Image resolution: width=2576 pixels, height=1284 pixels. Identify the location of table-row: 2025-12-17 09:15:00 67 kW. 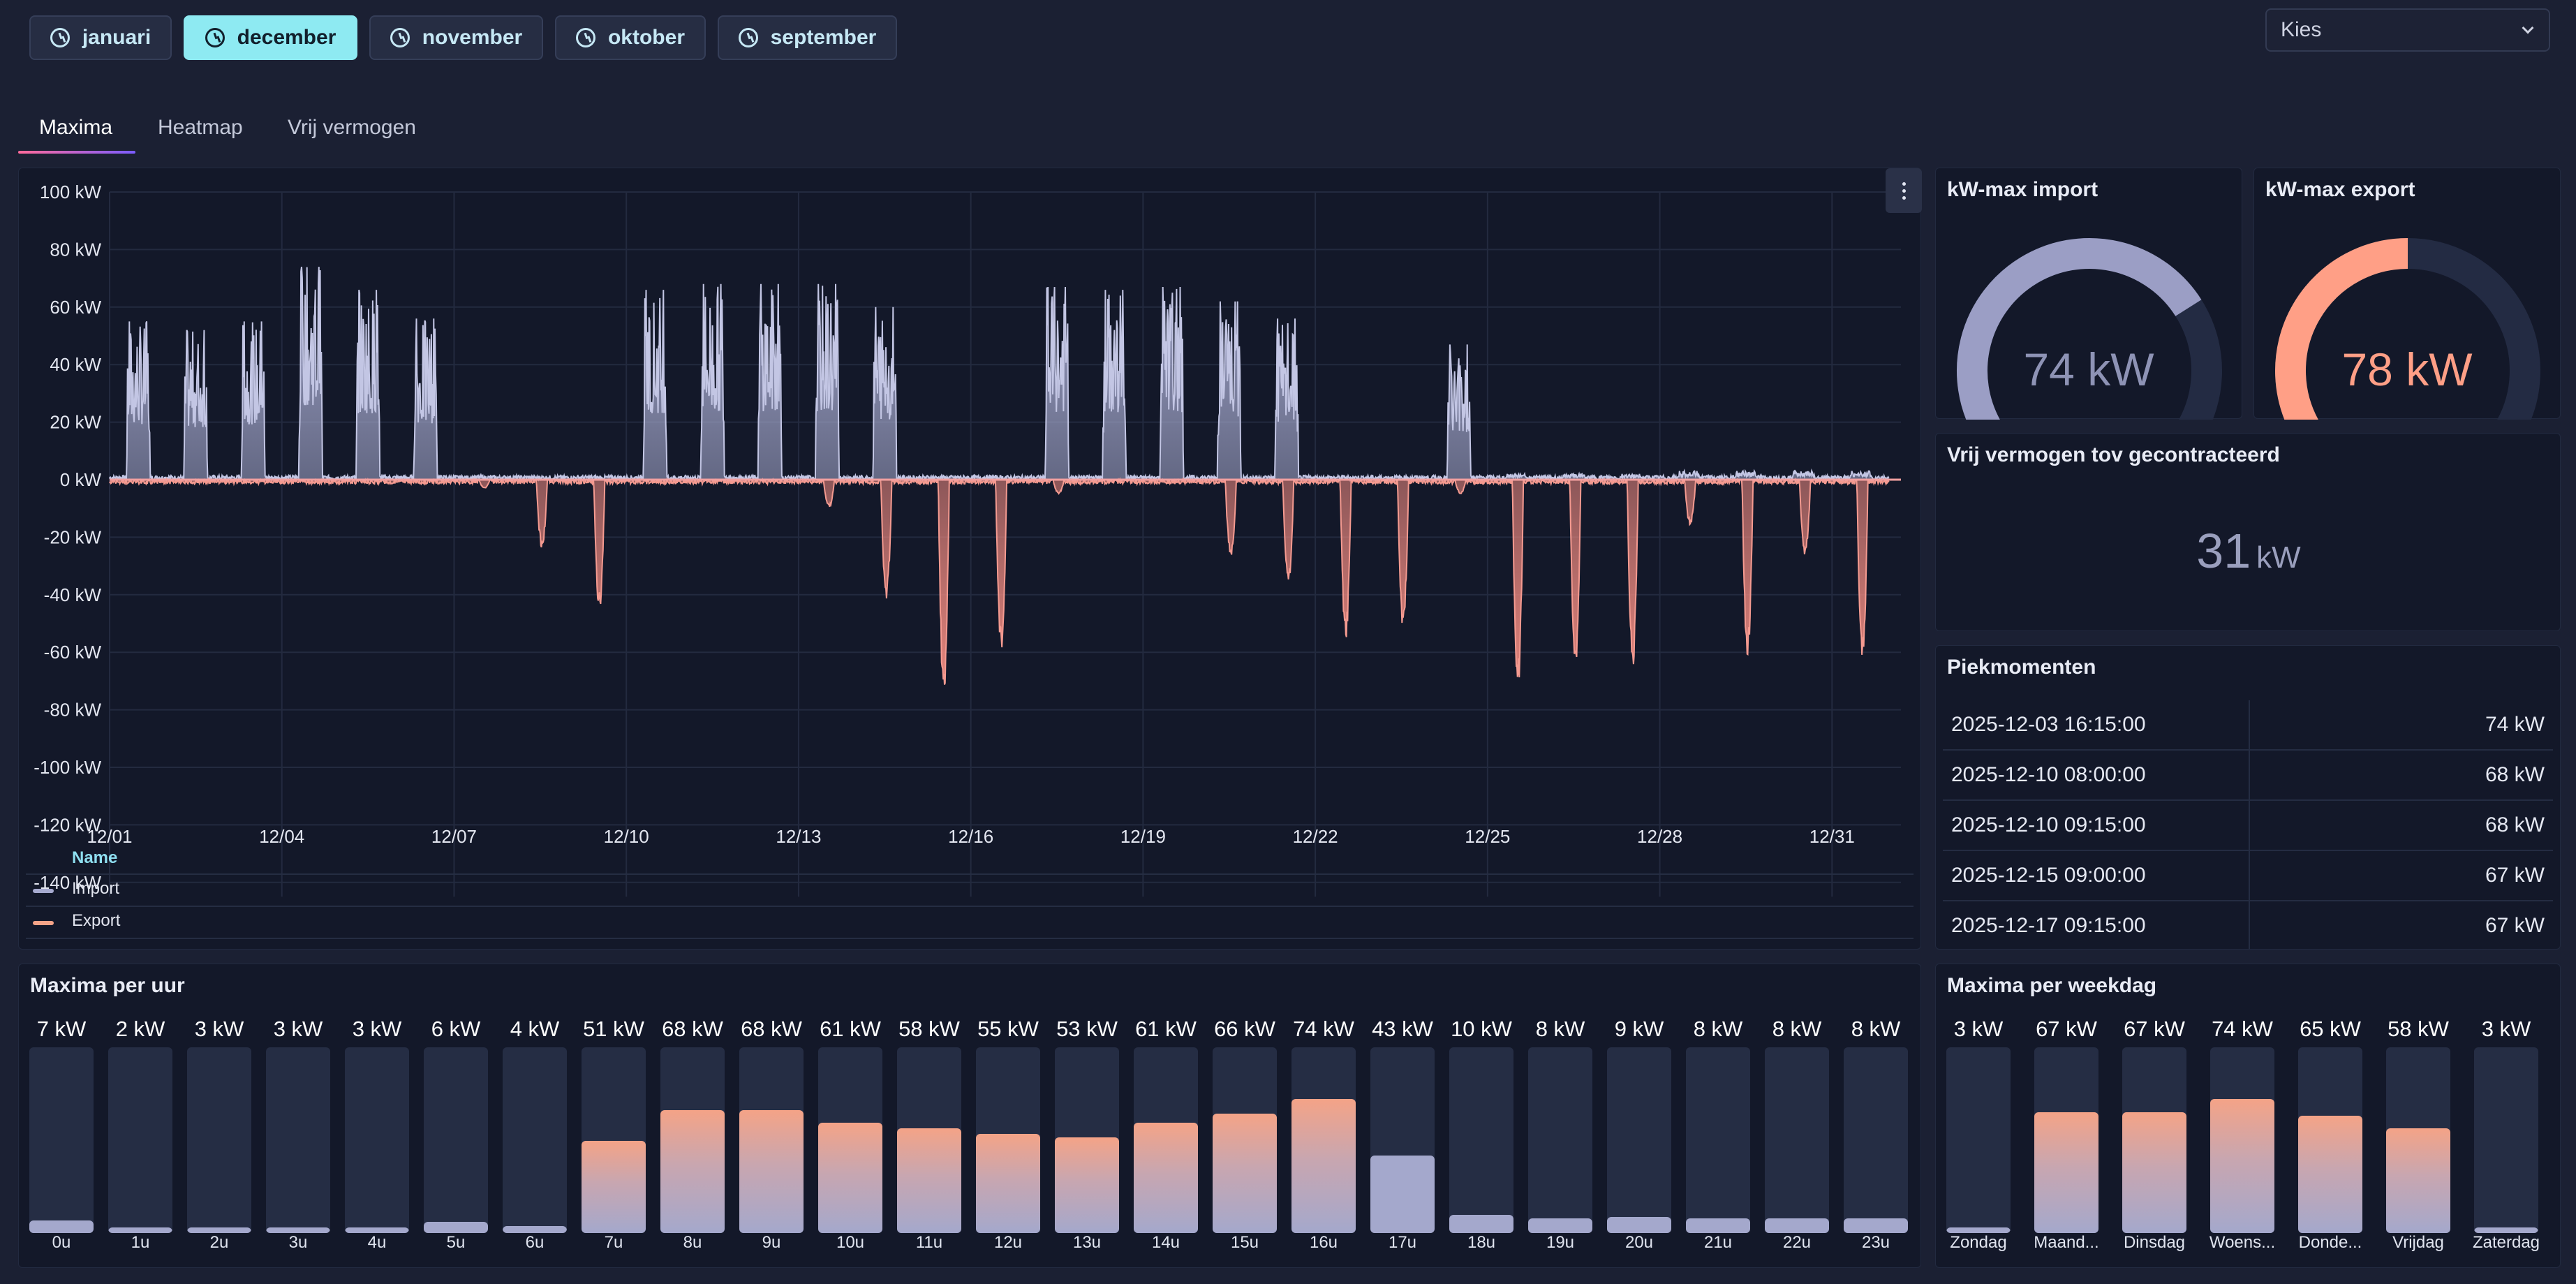
(2248, 925).